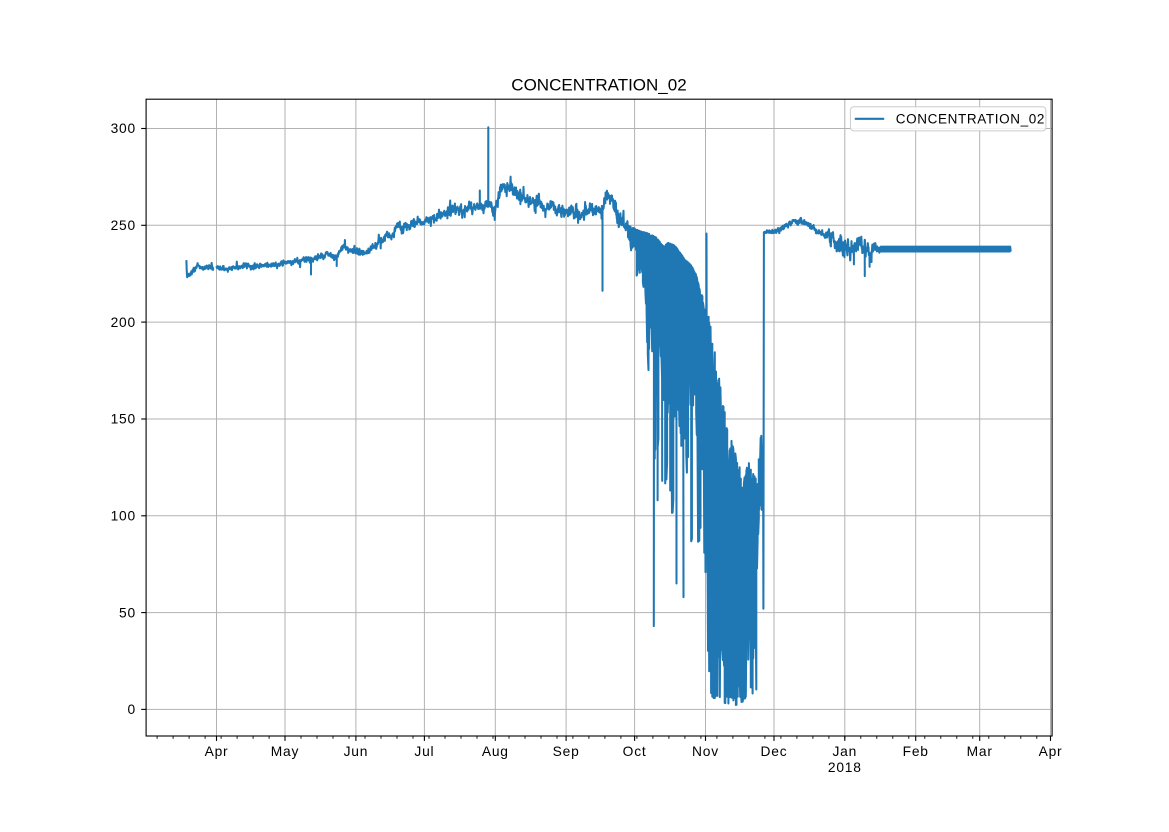 The image size is (1169, 832). I want to click on svg-text: Mar, so click(980, 751).